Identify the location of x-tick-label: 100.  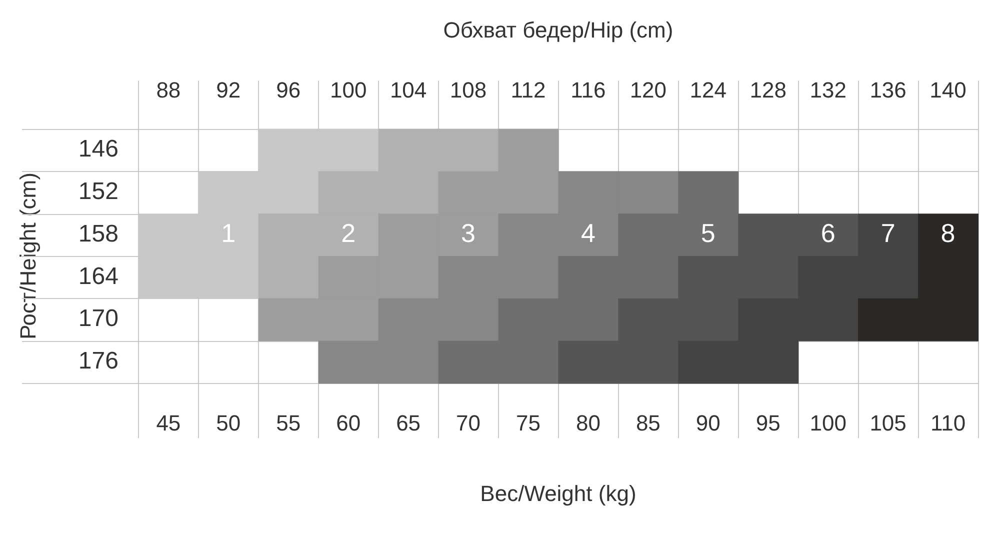
(828, 423).